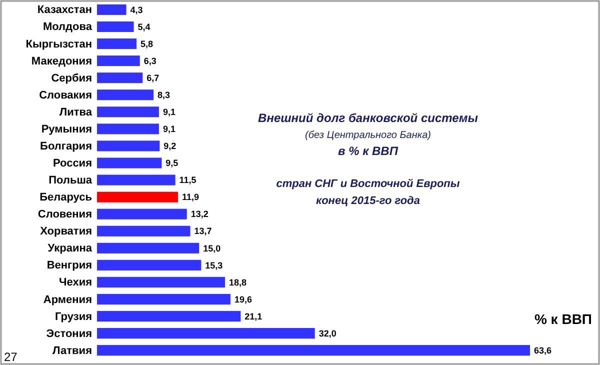  I want to click on data-label: 4,3, so click(136, 9).